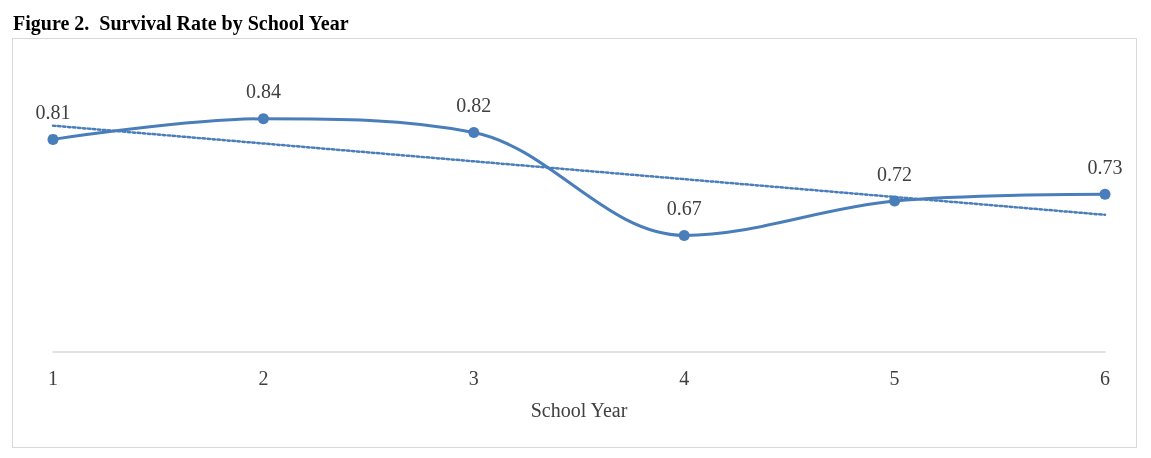 The height and width of the screenshot is (458, 1151). Describe the element at coordinates (684, 378) in the screenshot. I see `x-tick-label: 4` at that location.